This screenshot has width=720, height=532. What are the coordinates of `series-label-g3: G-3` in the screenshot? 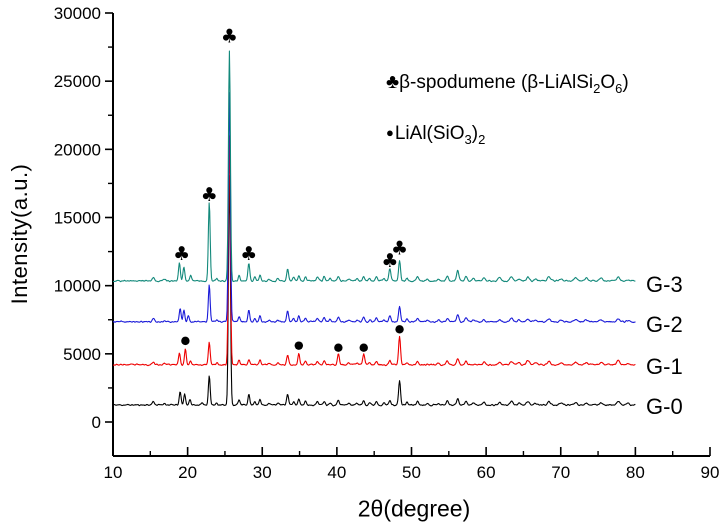 It's located at (664, 284).